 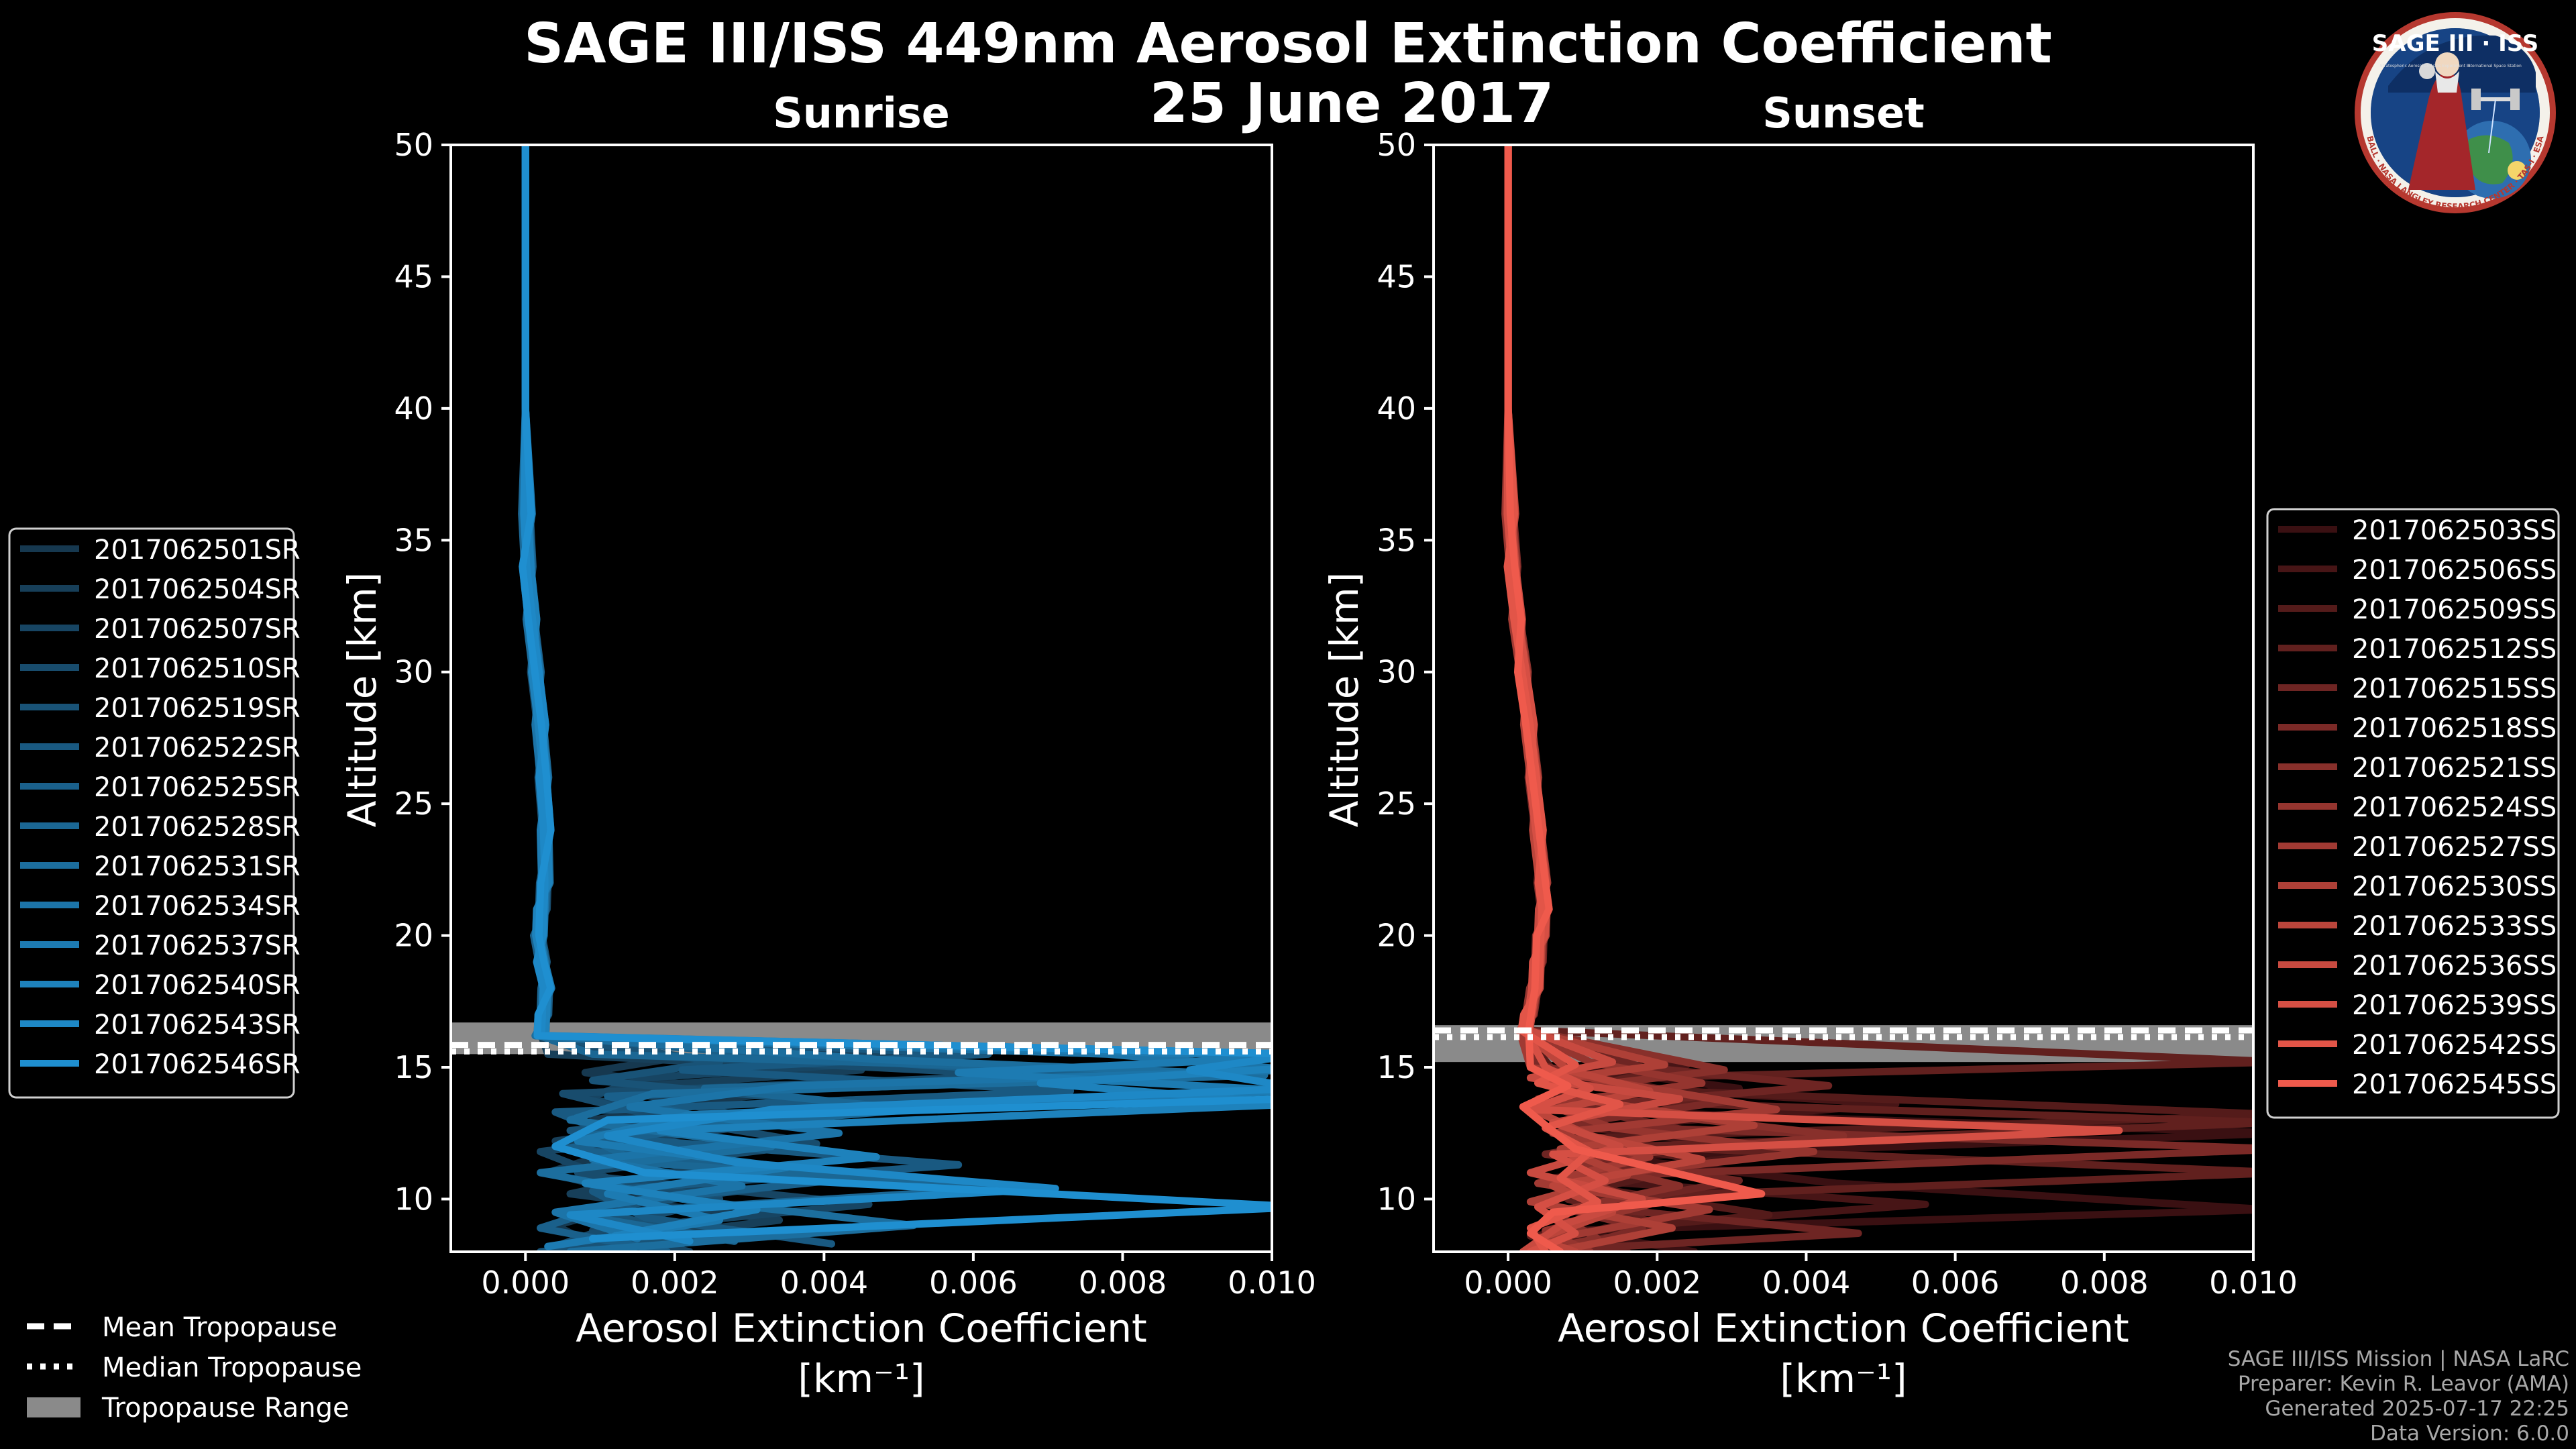 I want to click on sunset-series-line-2017062545SS, so click(x=1635, y=698).